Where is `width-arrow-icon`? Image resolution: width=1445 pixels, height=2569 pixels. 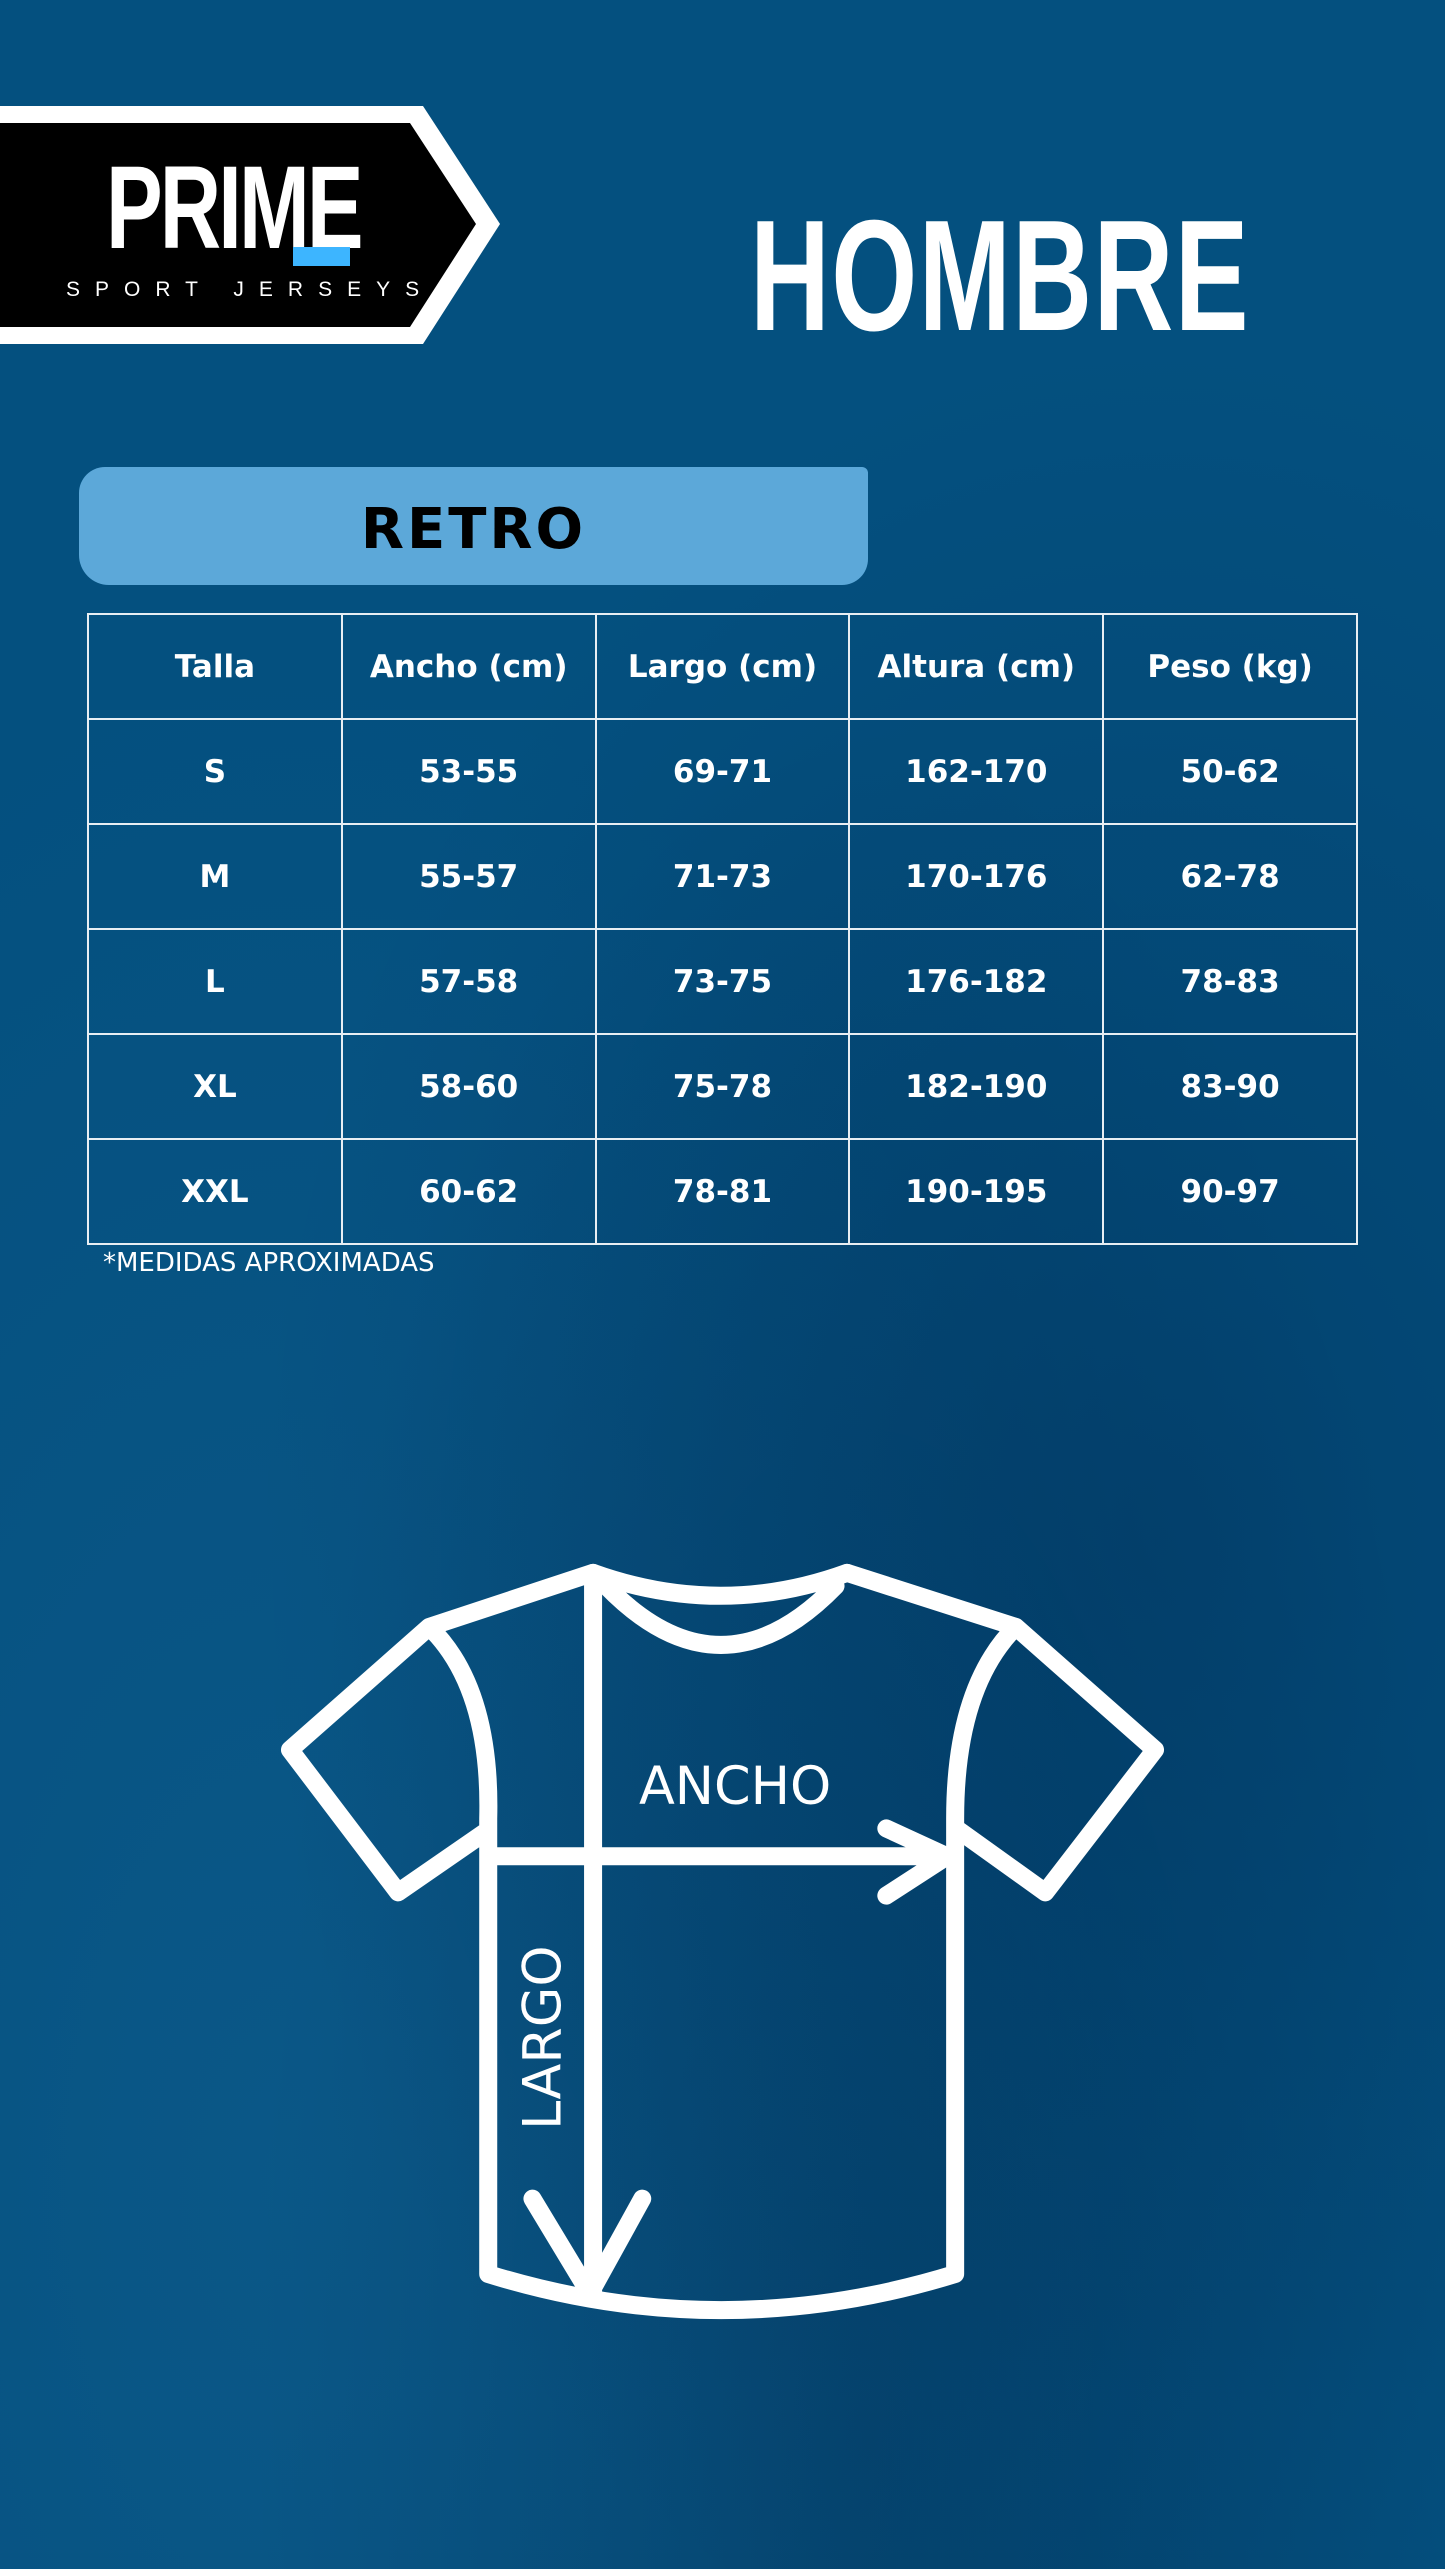
width-arrow-icon is located at coordinates (719, 1862).